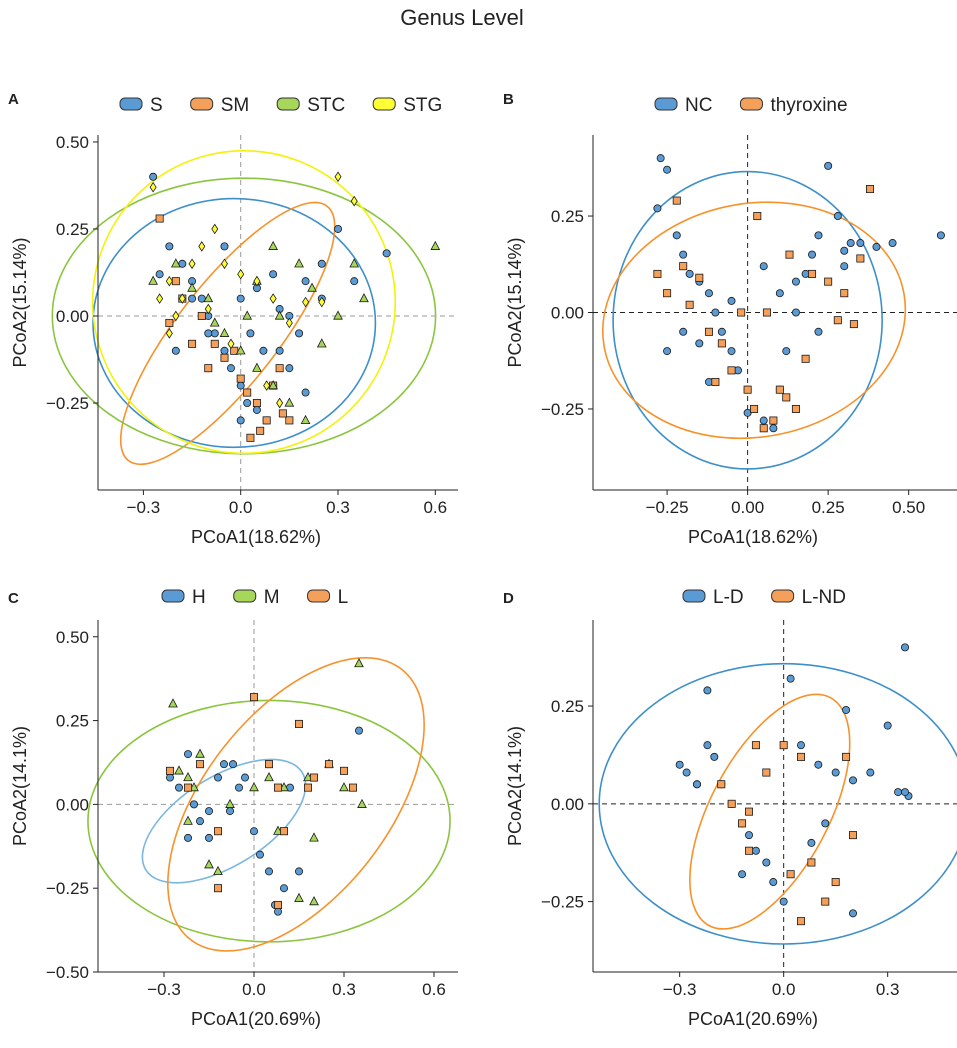 The height and width of the screenshot is (1048, 957). I want to click on x-axis-title: PCoA1(20.69%), so click(753, 1019).